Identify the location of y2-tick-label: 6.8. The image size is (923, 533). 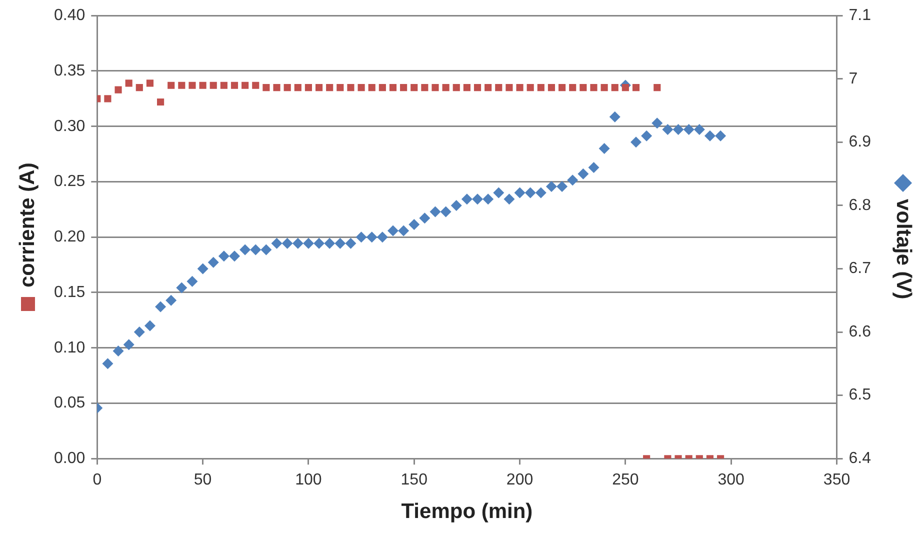
(860, 205).